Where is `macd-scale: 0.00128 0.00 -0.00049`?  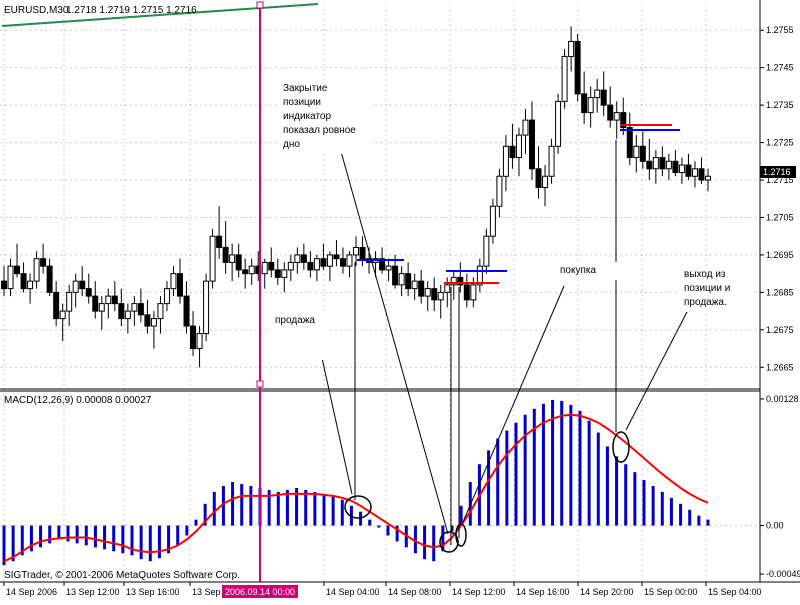 macd-scale: 0.00128 0.00 -0.00049 is located at coordinates (780, 486).